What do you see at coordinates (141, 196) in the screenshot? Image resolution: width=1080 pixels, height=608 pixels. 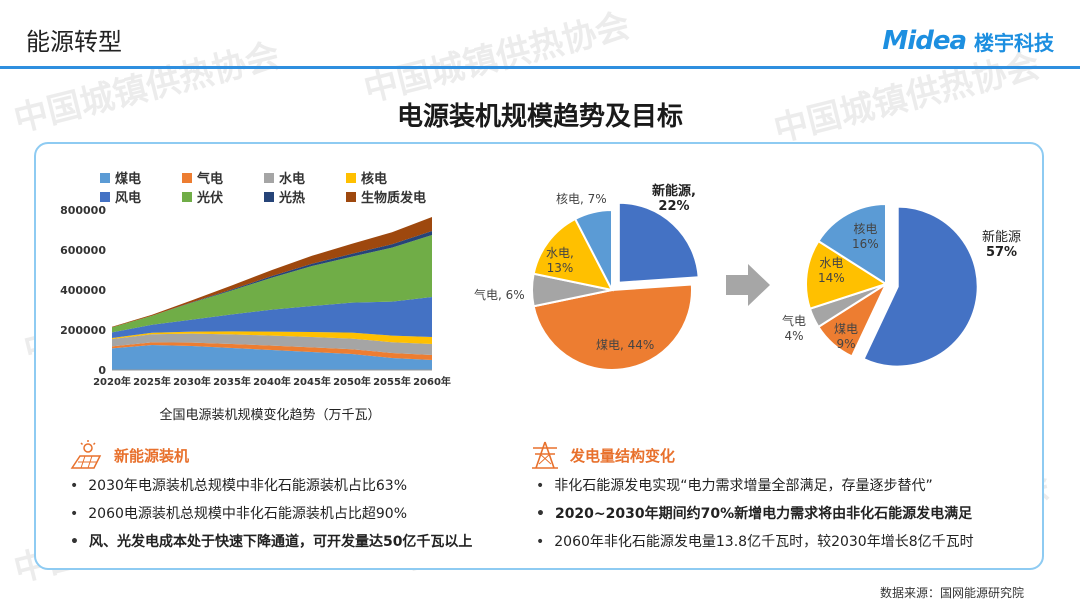 I see `legend-item-wind: 风电` at bounding box center [141, 196].